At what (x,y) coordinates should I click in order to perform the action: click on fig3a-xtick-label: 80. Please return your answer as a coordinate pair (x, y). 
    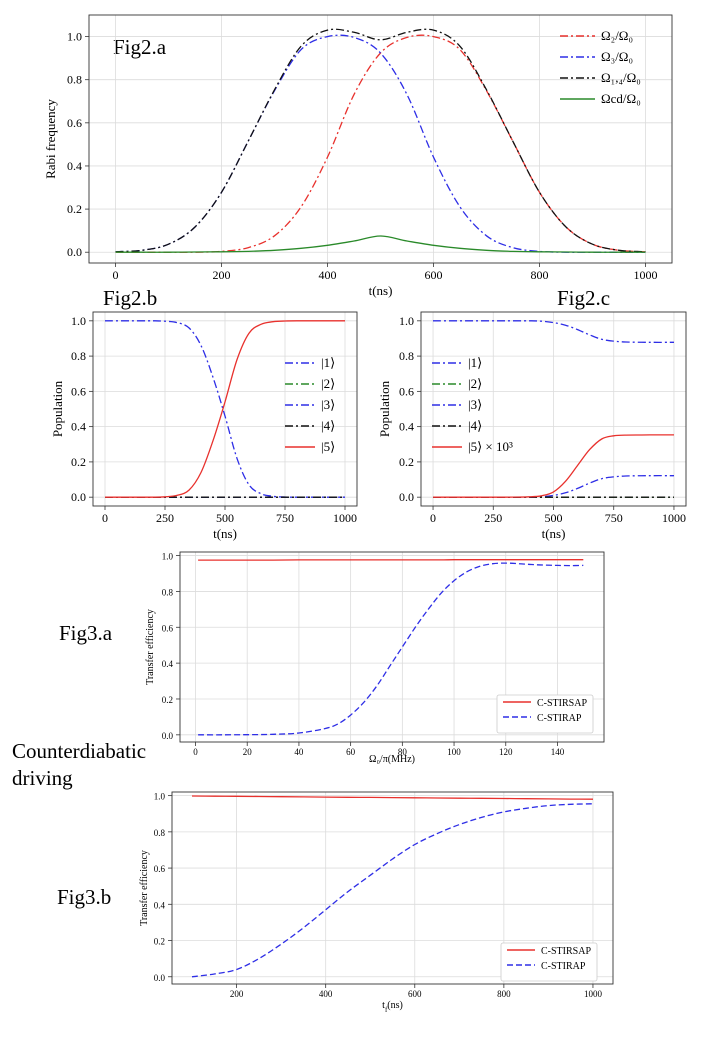
    Looking at the image, I should click on (403, 752).